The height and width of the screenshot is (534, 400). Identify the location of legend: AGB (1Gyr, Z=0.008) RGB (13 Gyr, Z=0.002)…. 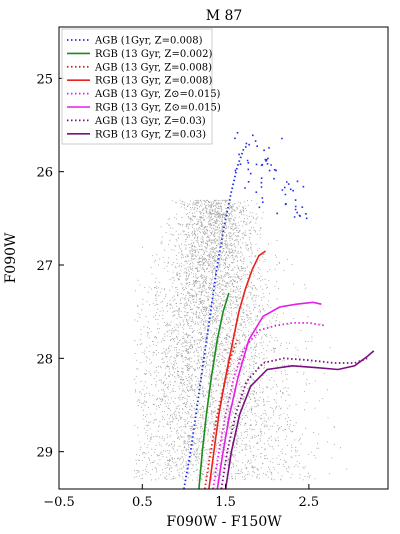
(141, 86).